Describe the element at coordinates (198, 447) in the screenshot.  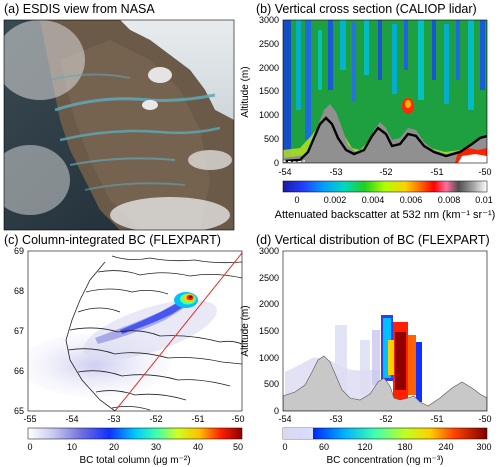
I see `panel-c-cbtick: 40` at that location.